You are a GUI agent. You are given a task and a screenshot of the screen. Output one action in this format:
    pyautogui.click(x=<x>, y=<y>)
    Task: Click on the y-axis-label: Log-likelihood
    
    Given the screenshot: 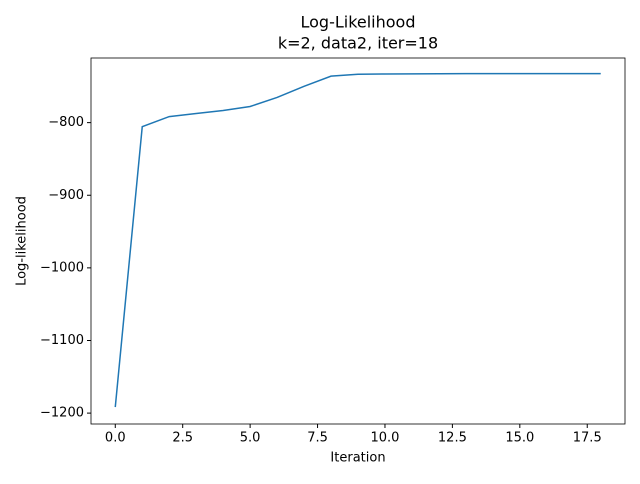 What is the action you would take?
    pyautogui.click(x=22, y=241)
    